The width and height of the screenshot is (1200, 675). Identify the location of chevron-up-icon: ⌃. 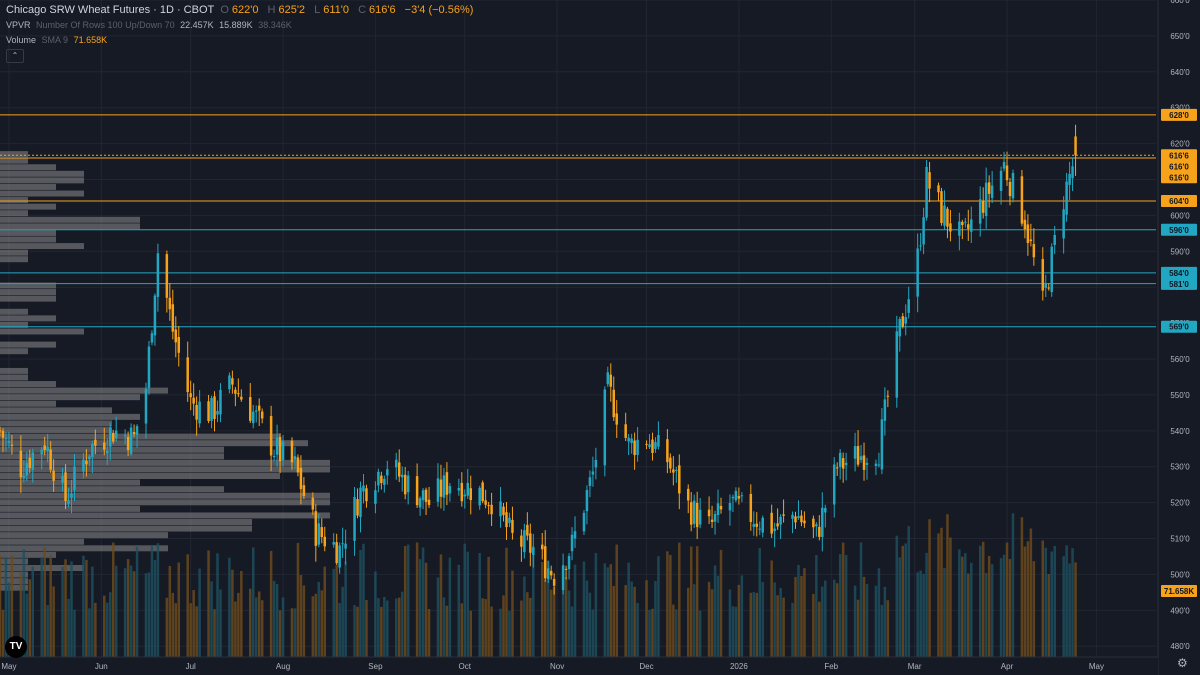
(15, 56).